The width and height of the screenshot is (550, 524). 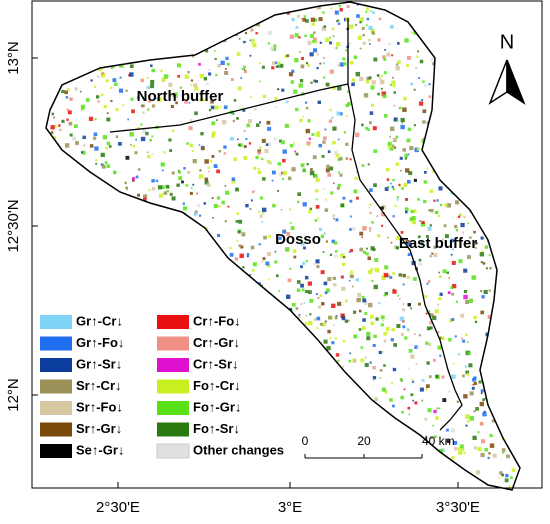 I want to click on north-label: N, so click(x=507, y=42).